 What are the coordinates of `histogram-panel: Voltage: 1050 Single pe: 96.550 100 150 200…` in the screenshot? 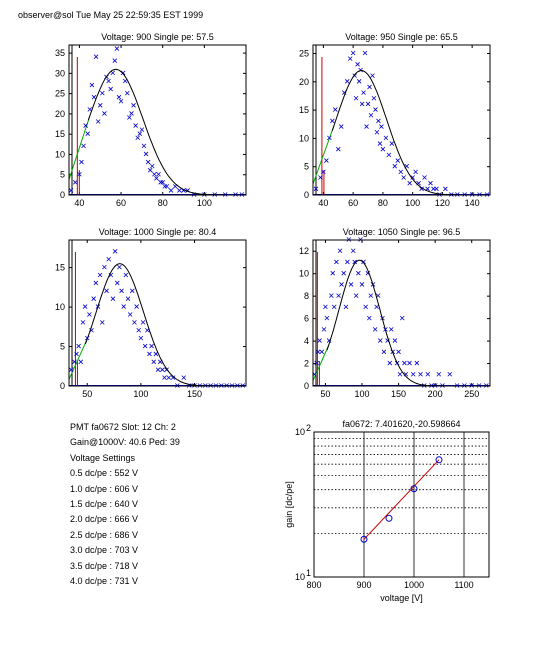 It's located at (395, 313).